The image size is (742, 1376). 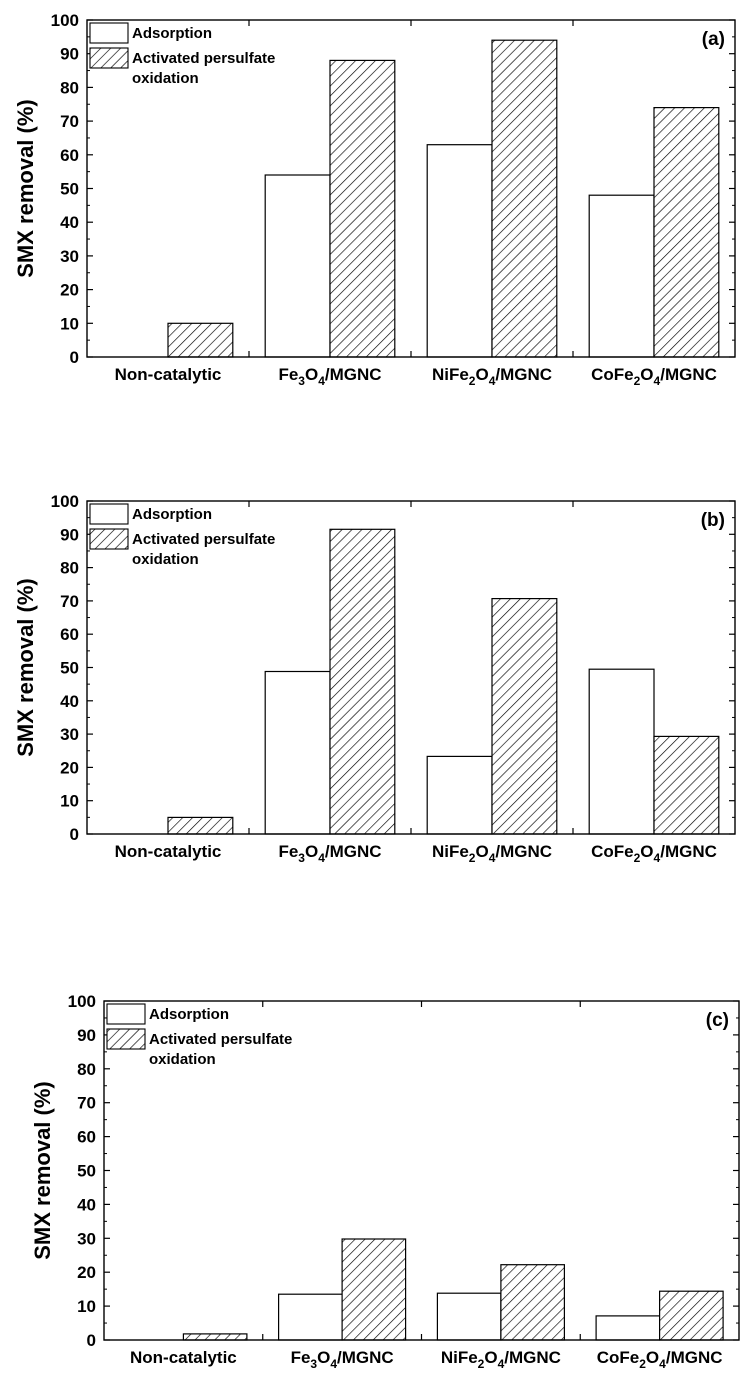 I want to click on panel-label: (b), so click(x=713, y=520).